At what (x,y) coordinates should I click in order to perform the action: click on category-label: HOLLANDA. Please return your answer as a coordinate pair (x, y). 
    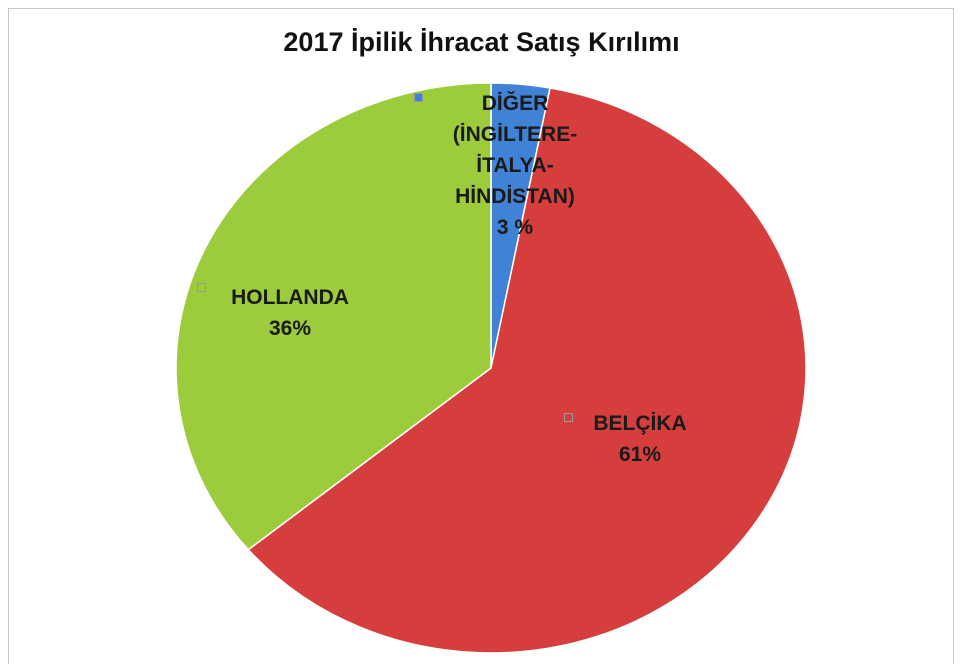
    Looking at the image, I should click on (290, 297).